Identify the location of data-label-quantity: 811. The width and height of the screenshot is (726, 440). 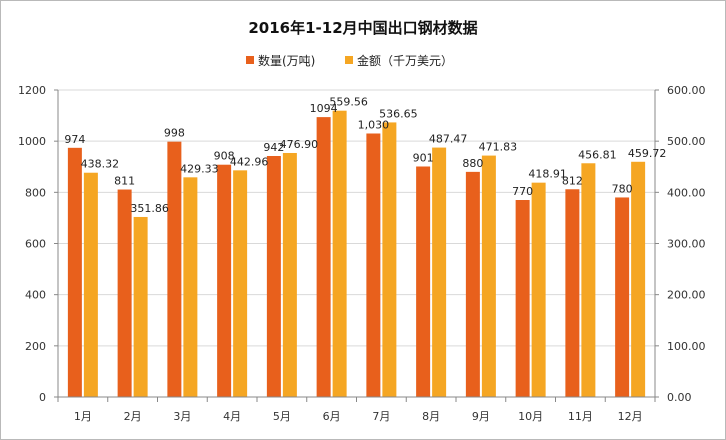
(124, 181).